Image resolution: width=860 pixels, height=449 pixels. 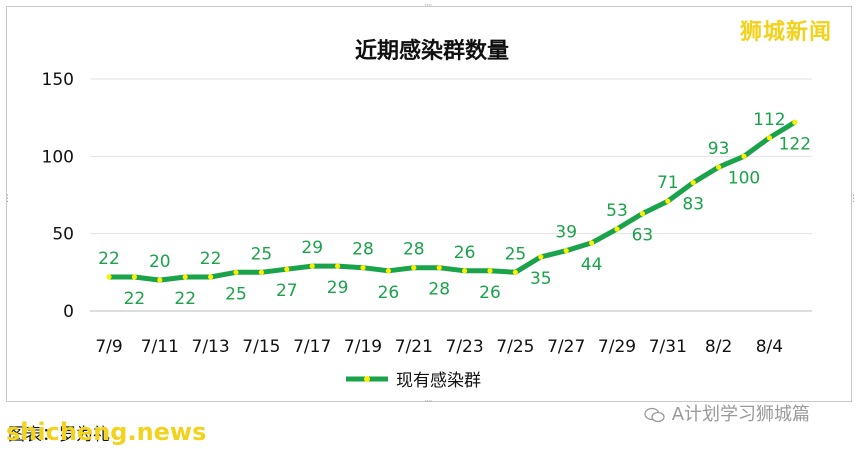 What do you see at coordinates (58, 157) in the screenshot?
I see `y-tick-label: 100` at bounding box center [58, 157].